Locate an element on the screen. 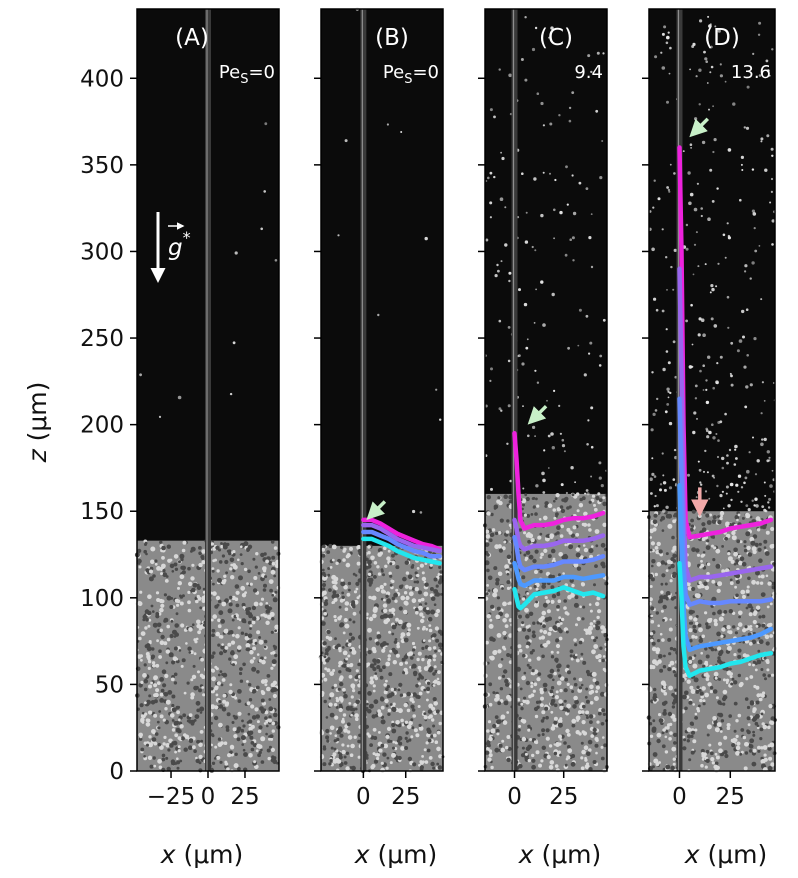 Image resolution: width=798 pixels, height=878 pixels. panel-frame is located at coordinates (546, 390).